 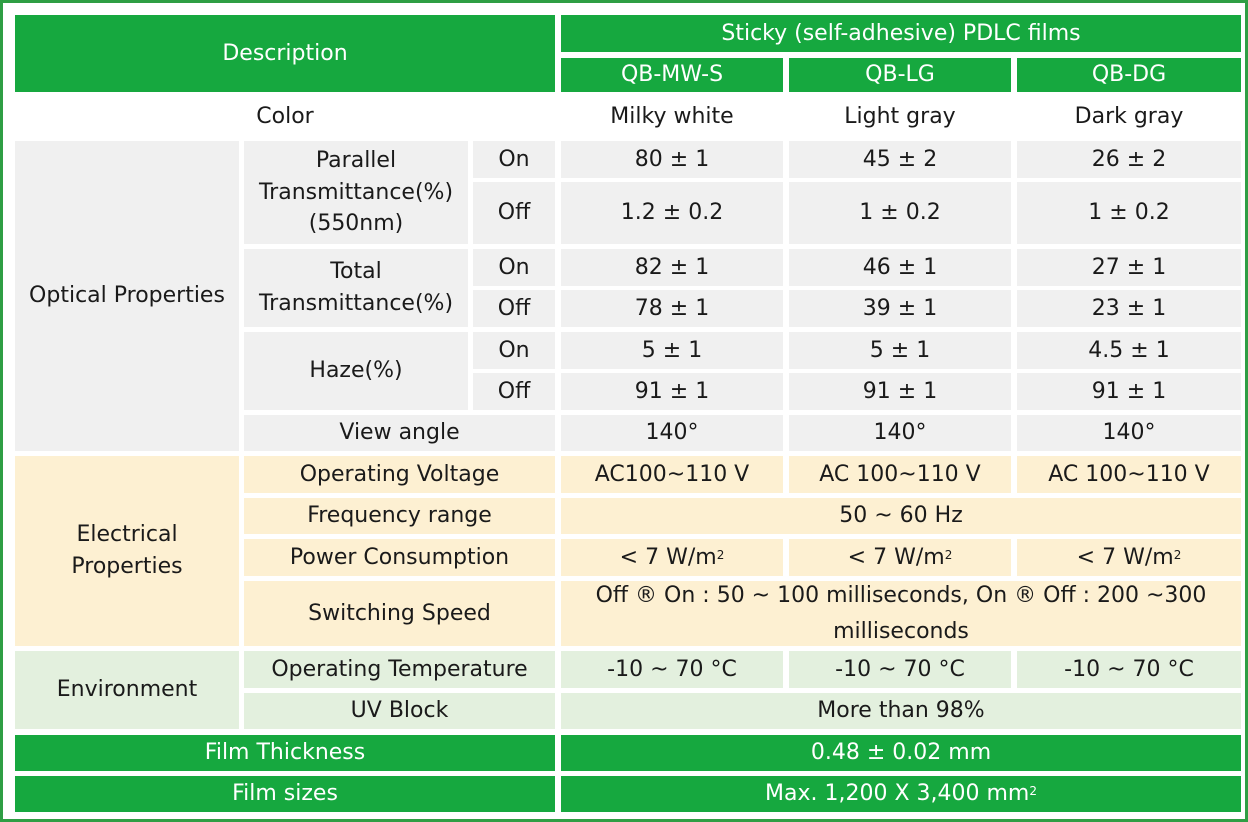 What do you see at coordinates (900, 117) in the screenshot?
I see `color-value-lg: Light gray` at bounding box center [900, 117].